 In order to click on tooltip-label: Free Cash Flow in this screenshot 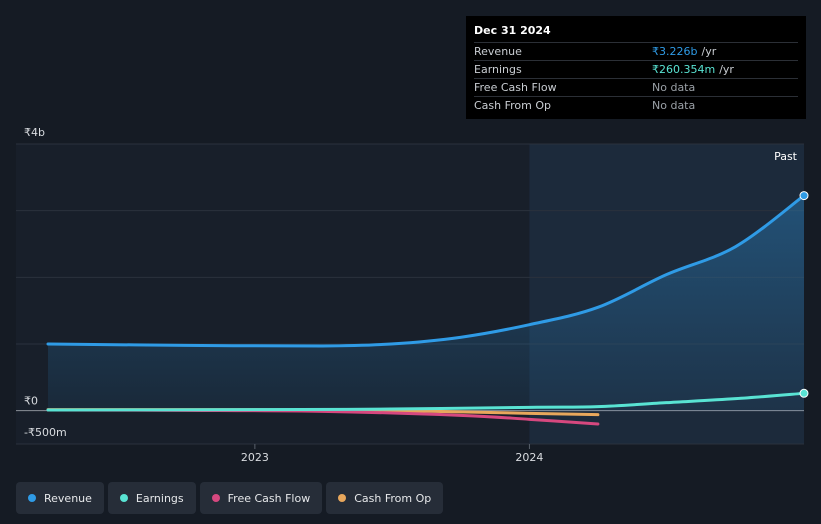, I will do `click(515, 87)`.